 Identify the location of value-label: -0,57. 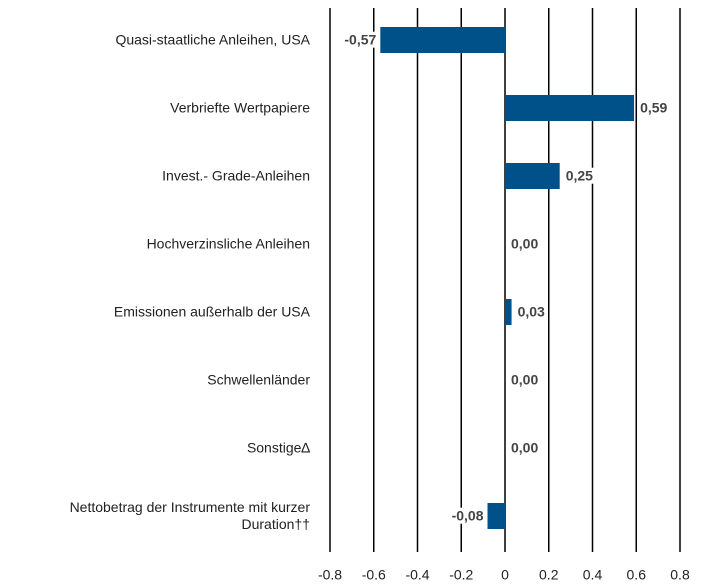
(360, 40).